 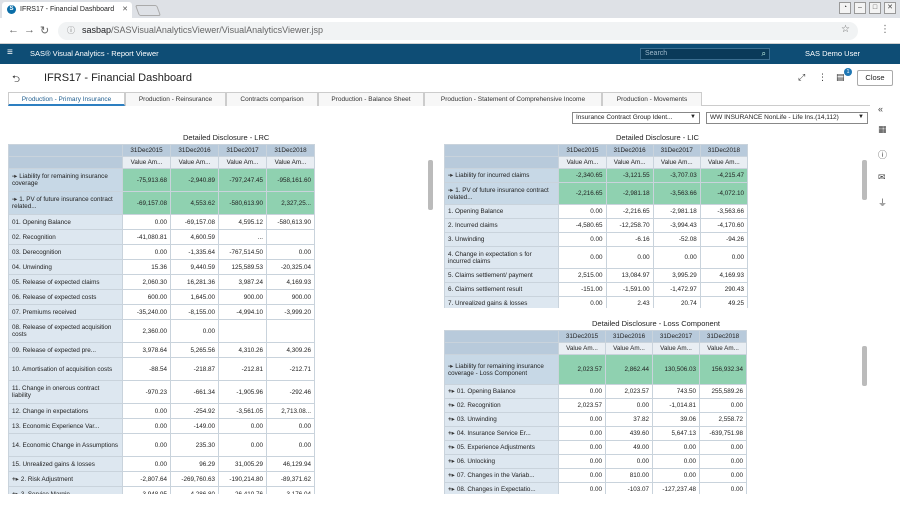 What do you see at coordinates (125, 9) in the screenshot?
I see `close-icon: ✕` at bounding box center [125, 9].